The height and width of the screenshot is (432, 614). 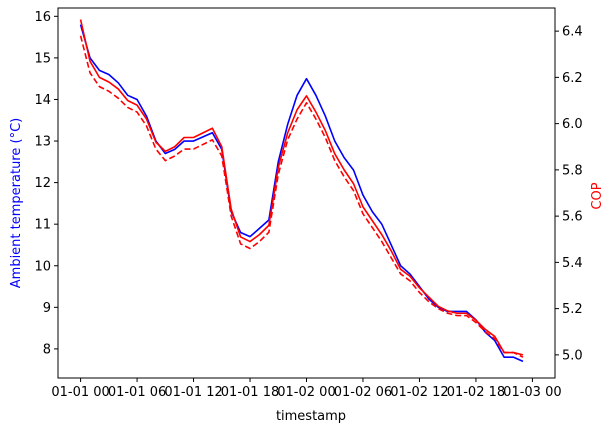 What do you see at coordinates (42, 17) in the screenshot?
I see `y-left-tick-label: 16` at bounding box center [42, 17].